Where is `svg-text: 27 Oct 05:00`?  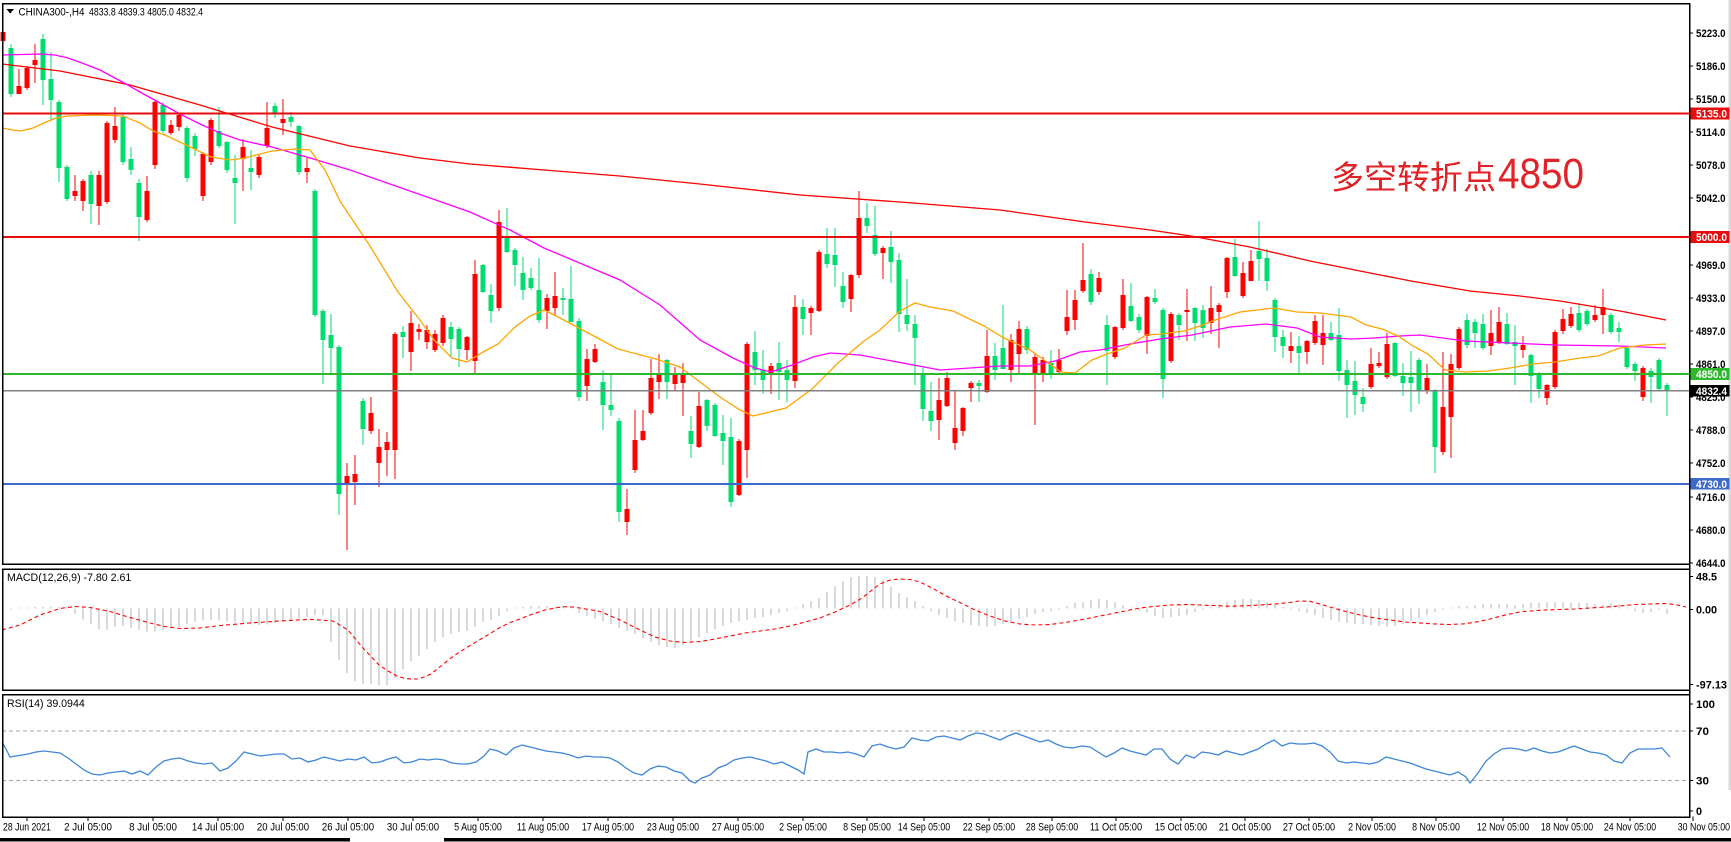 svg-text: 27 Oct 05:00 is located at coordinates (1309, 828).